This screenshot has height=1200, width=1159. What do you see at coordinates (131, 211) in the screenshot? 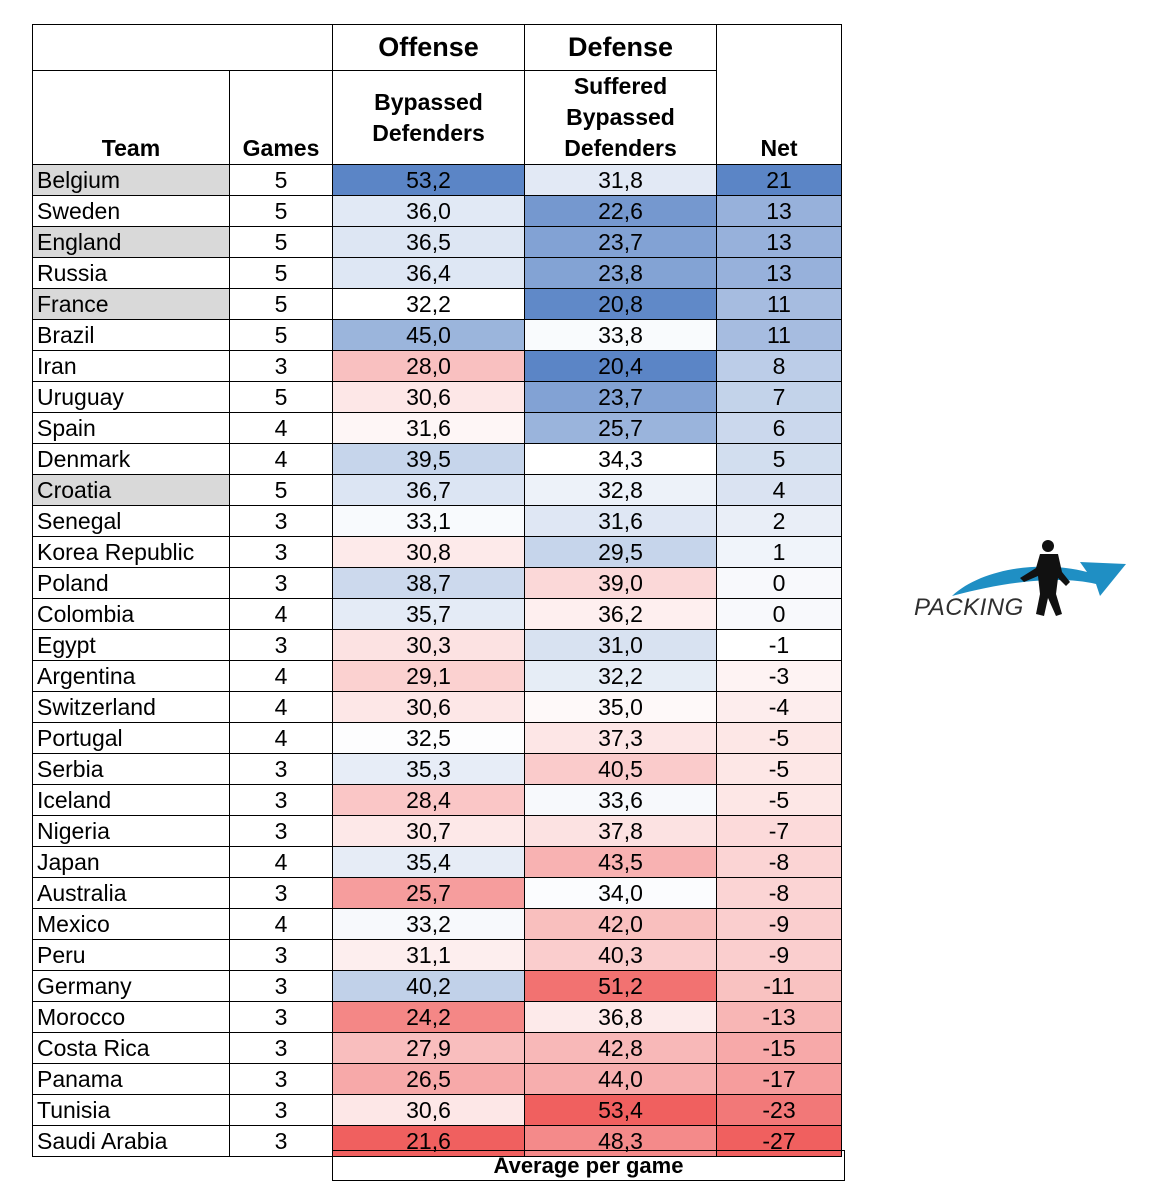
I see `team-cell: Sweden` at bounding box center [131, 211].